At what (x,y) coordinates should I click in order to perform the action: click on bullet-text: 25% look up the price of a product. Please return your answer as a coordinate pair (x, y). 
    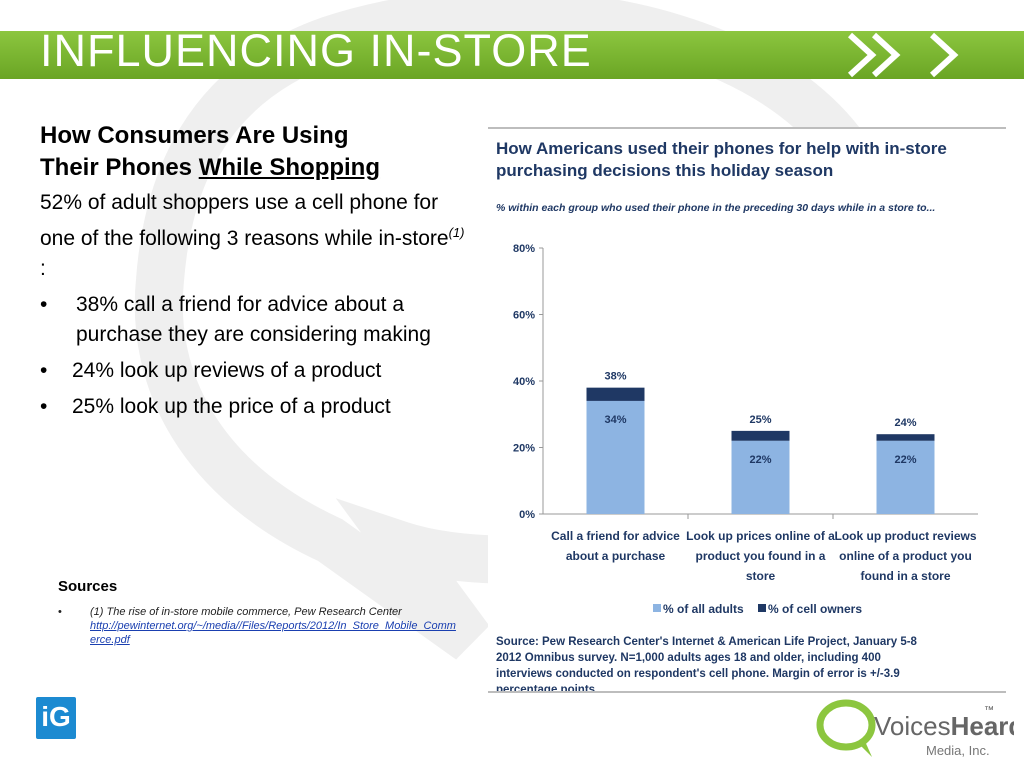
    Looking at the image, I should click on (231, 406).